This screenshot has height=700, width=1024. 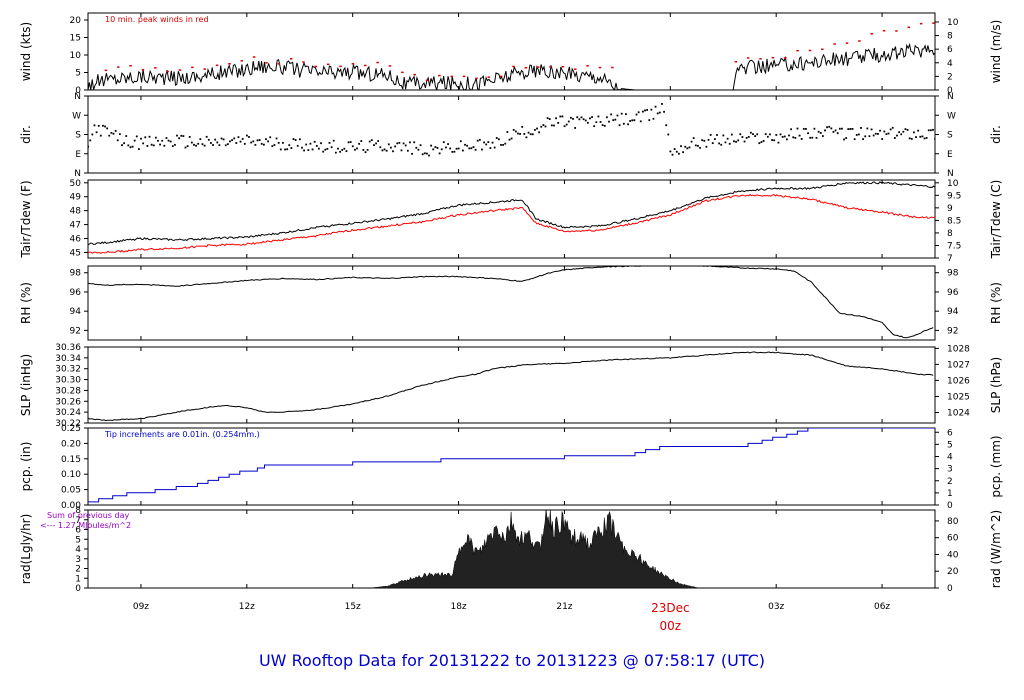 I want to click on left-tick-label: 30.24, so click(x=68, y=413).